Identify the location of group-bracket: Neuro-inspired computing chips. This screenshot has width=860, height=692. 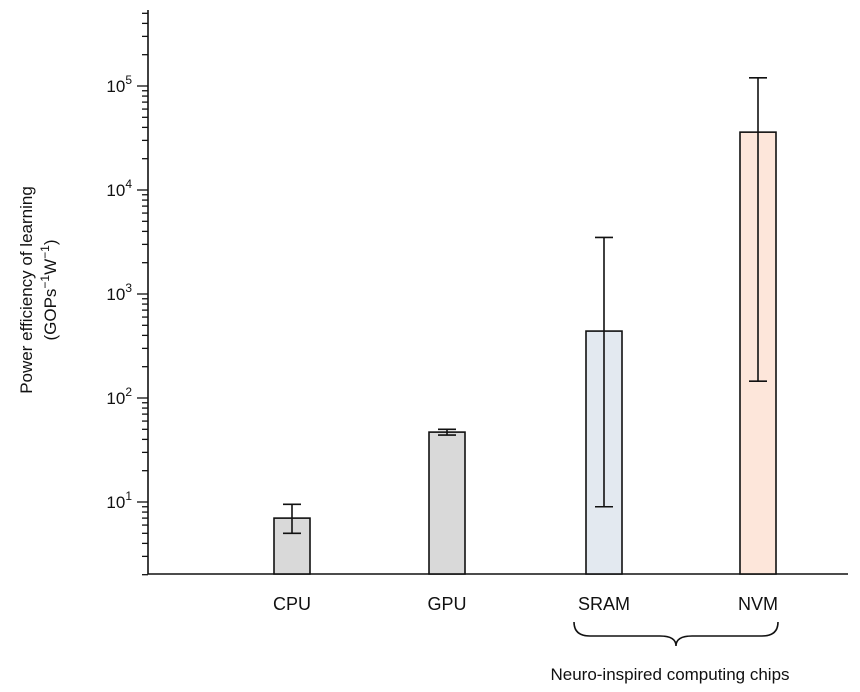
(670, 652).